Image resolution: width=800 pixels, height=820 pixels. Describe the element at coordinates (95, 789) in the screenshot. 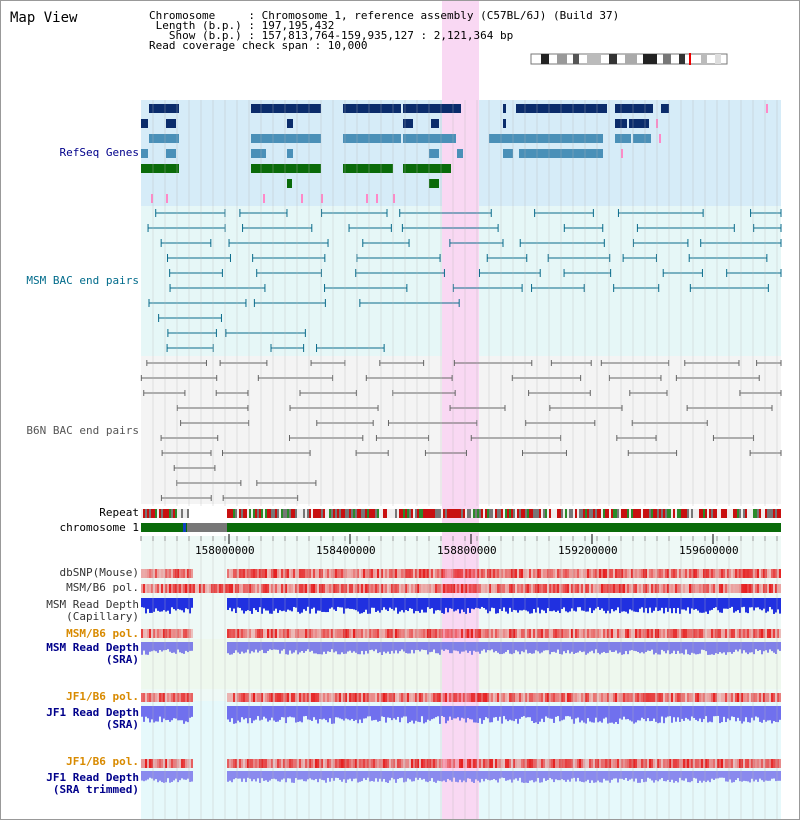

I see `jf1-read-depth-trimmed-line2: (SRA trimmed)` at that location.